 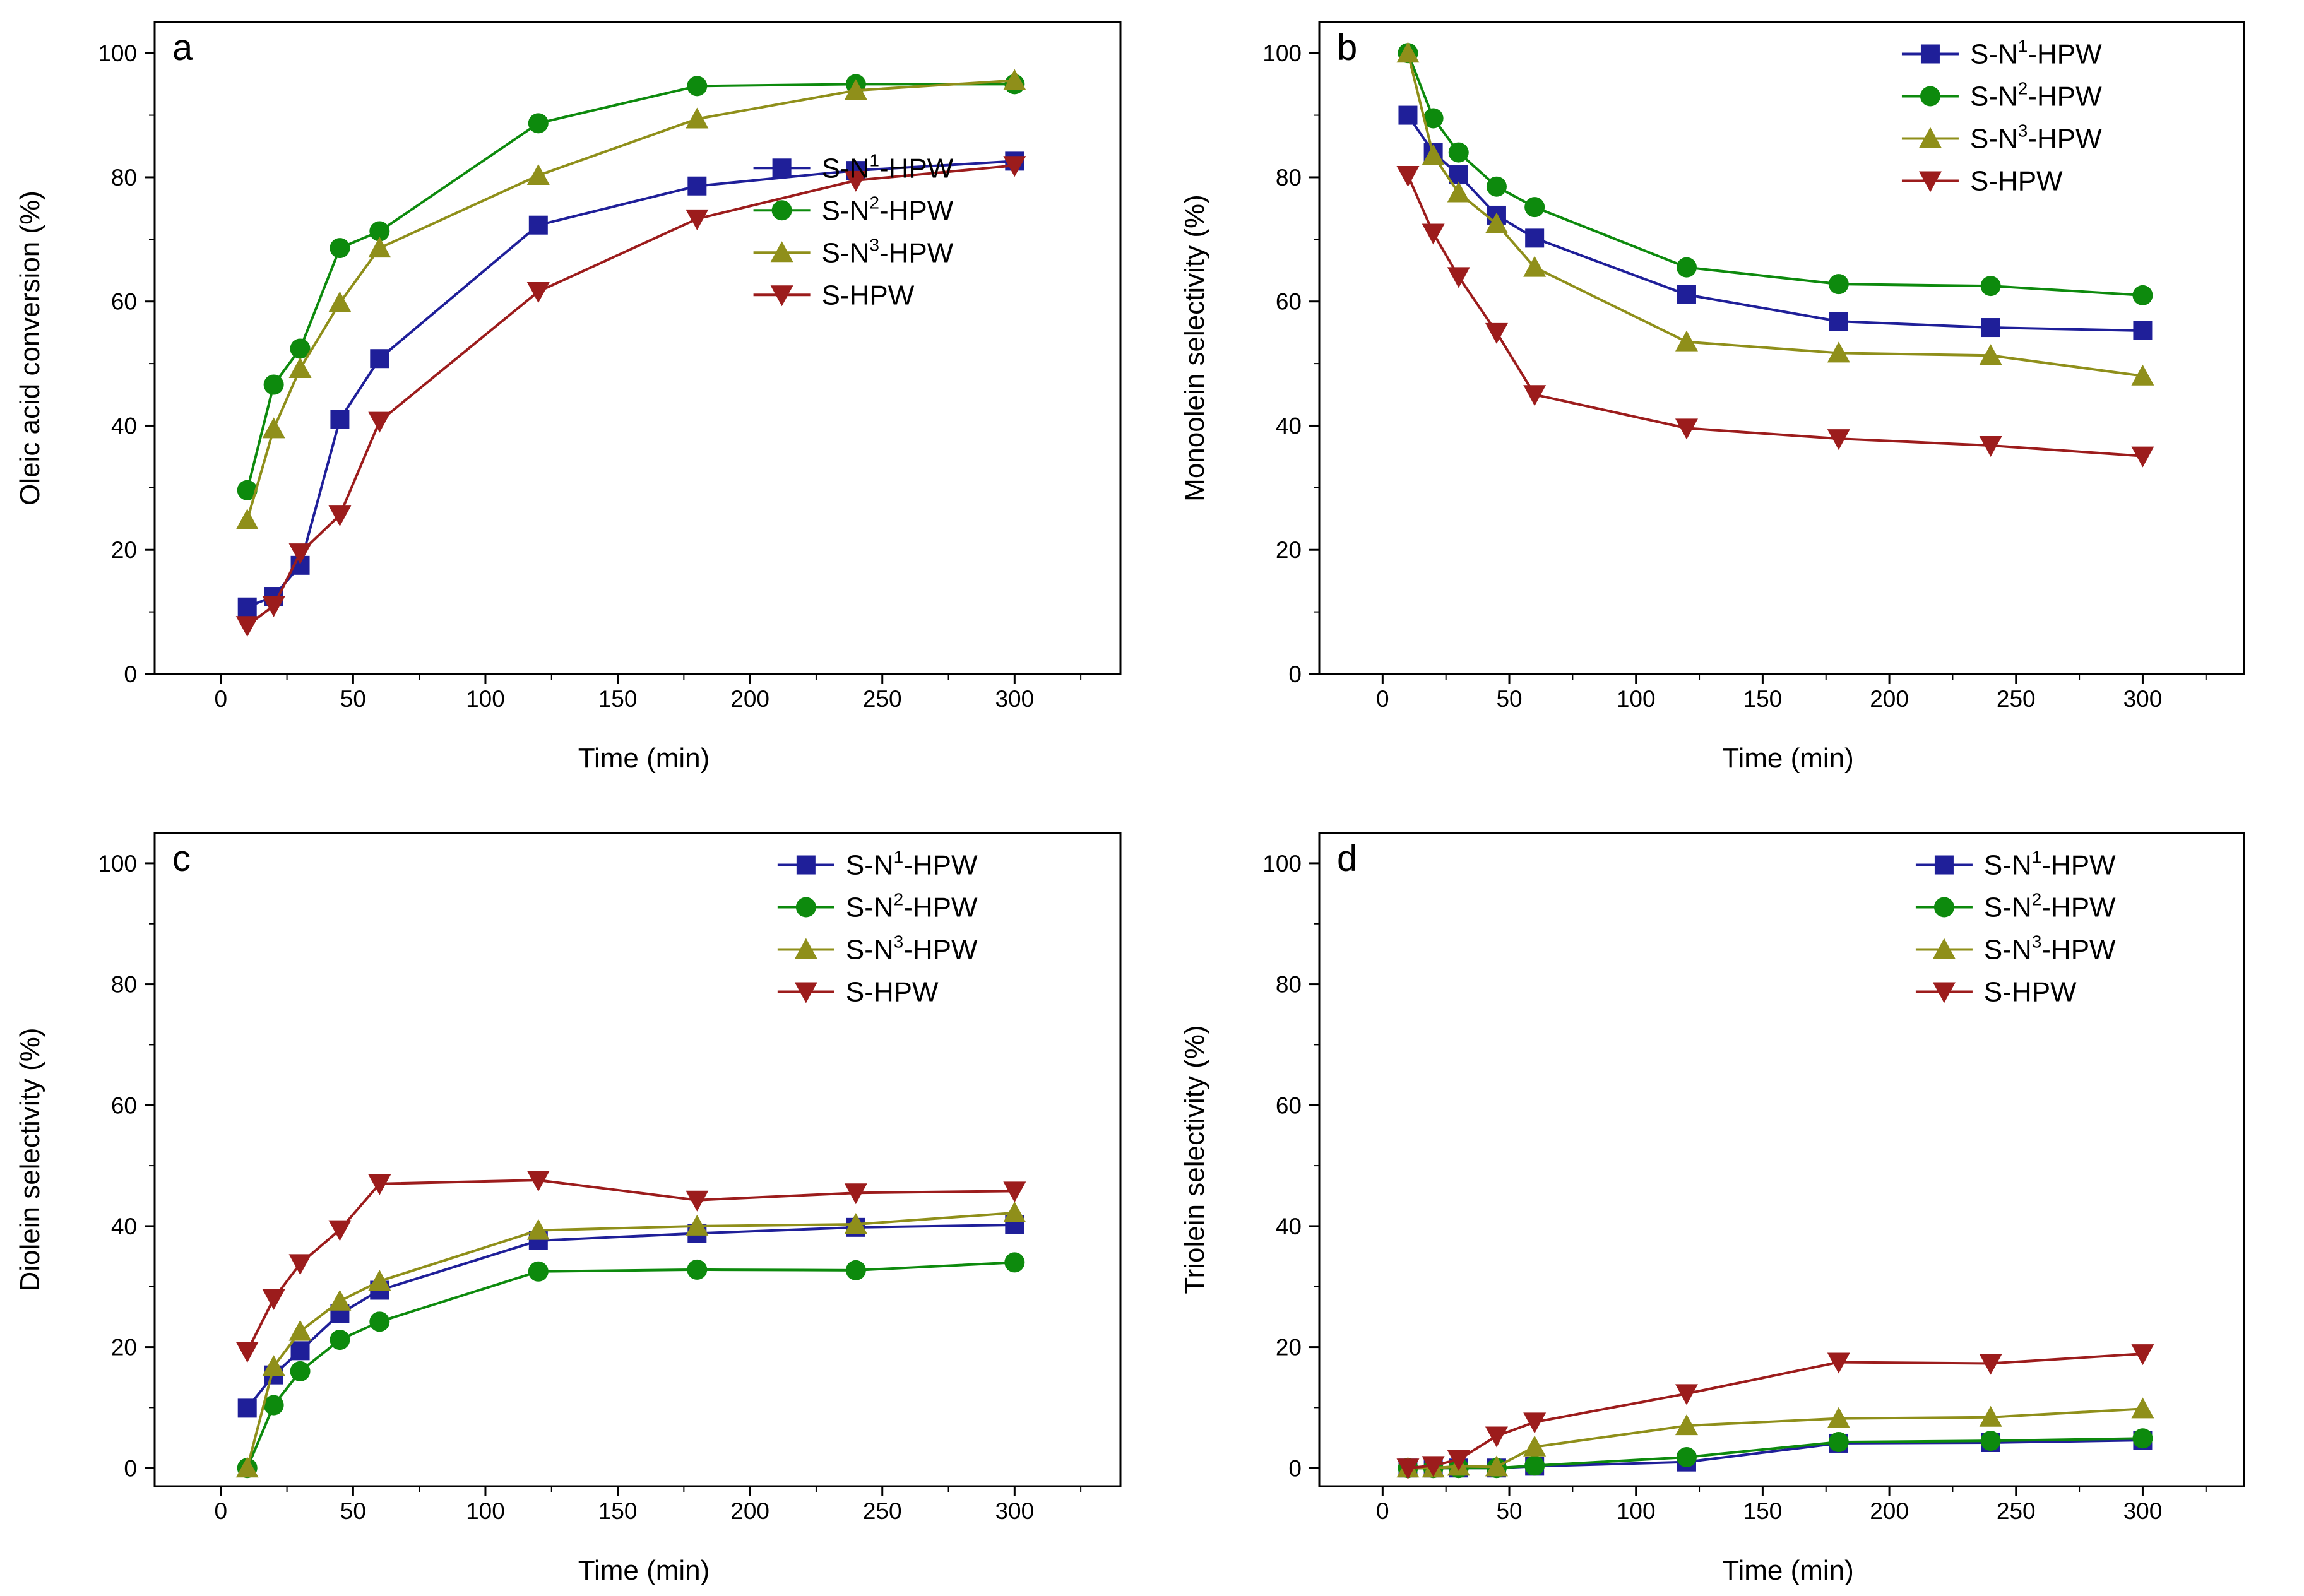 What do you see at coordinates (1194, 1159) in the screenshot?
I see `y-axis-title: Triolein selectivity (%)` at bounding box center [1194, 1159].